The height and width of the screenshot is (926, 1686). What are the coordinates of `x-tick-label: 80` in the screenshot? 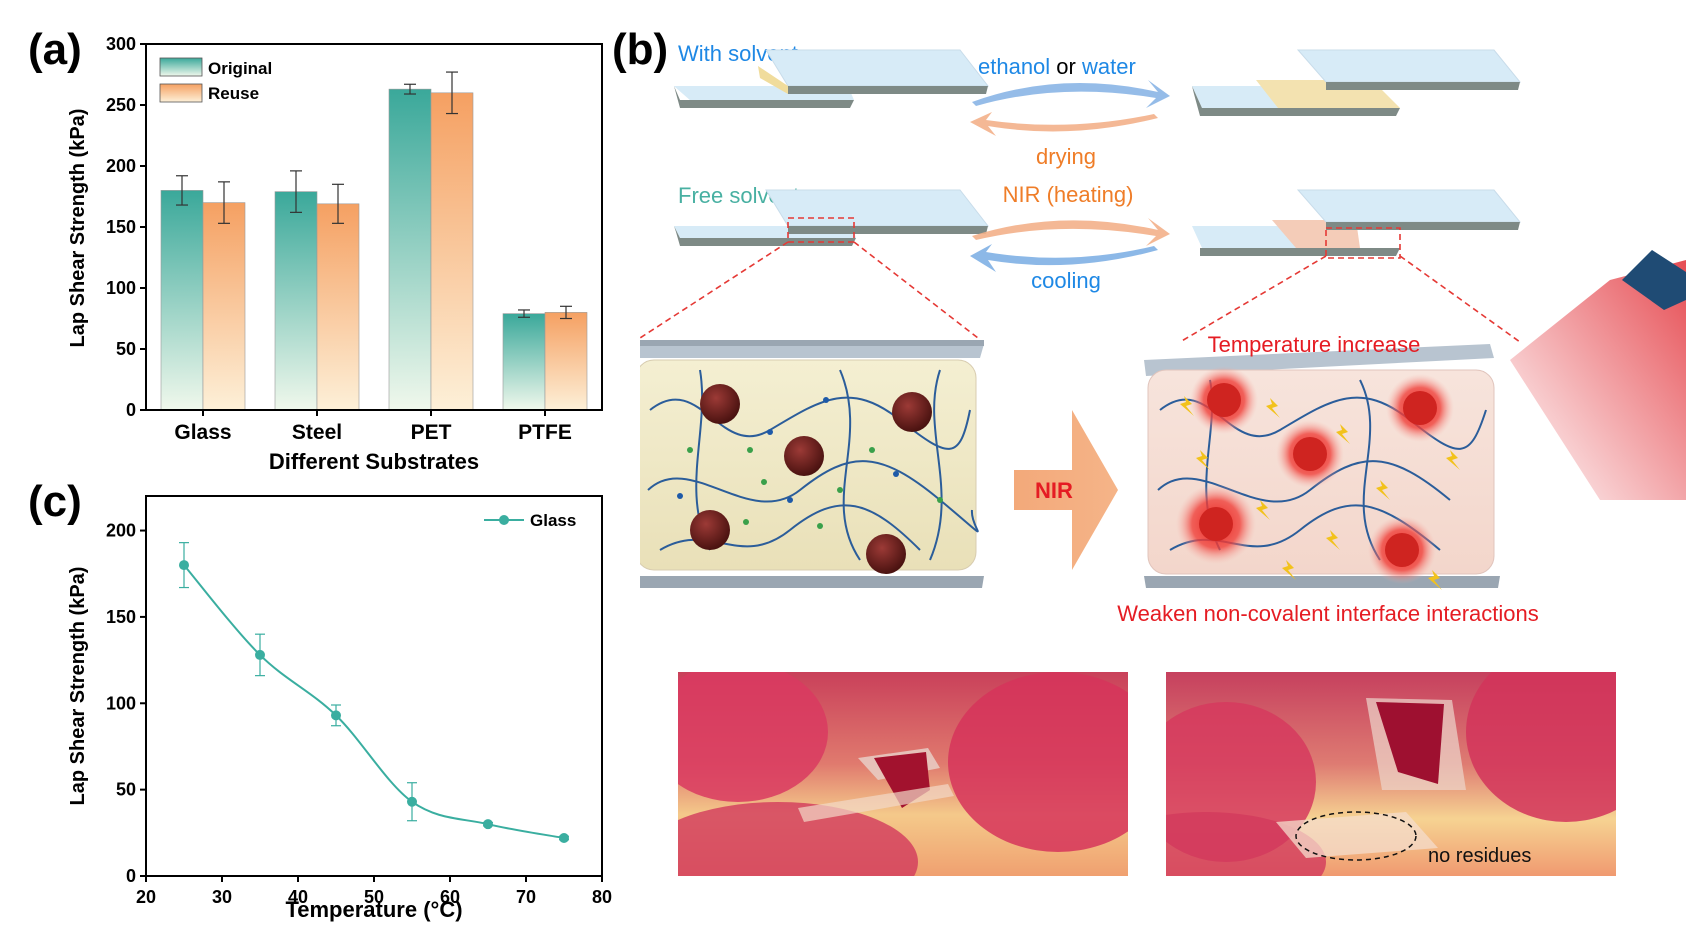 It's located at (602, 897).